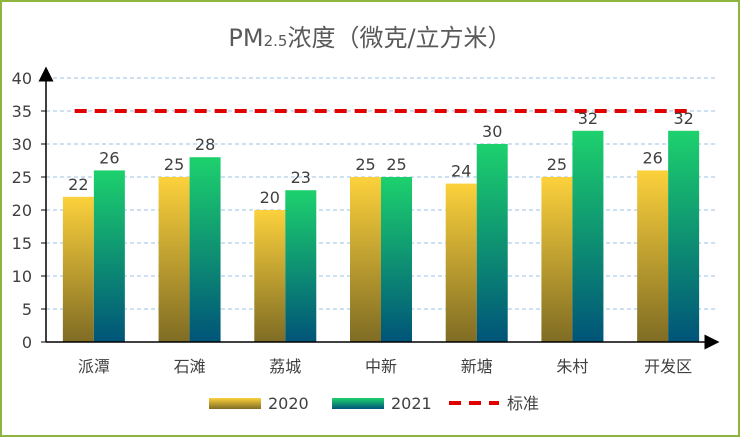  What do you see at coordinates (492, 131) in the screenshot?
I see `data-label-2021-5: 30` at bounding box center [492, 131].